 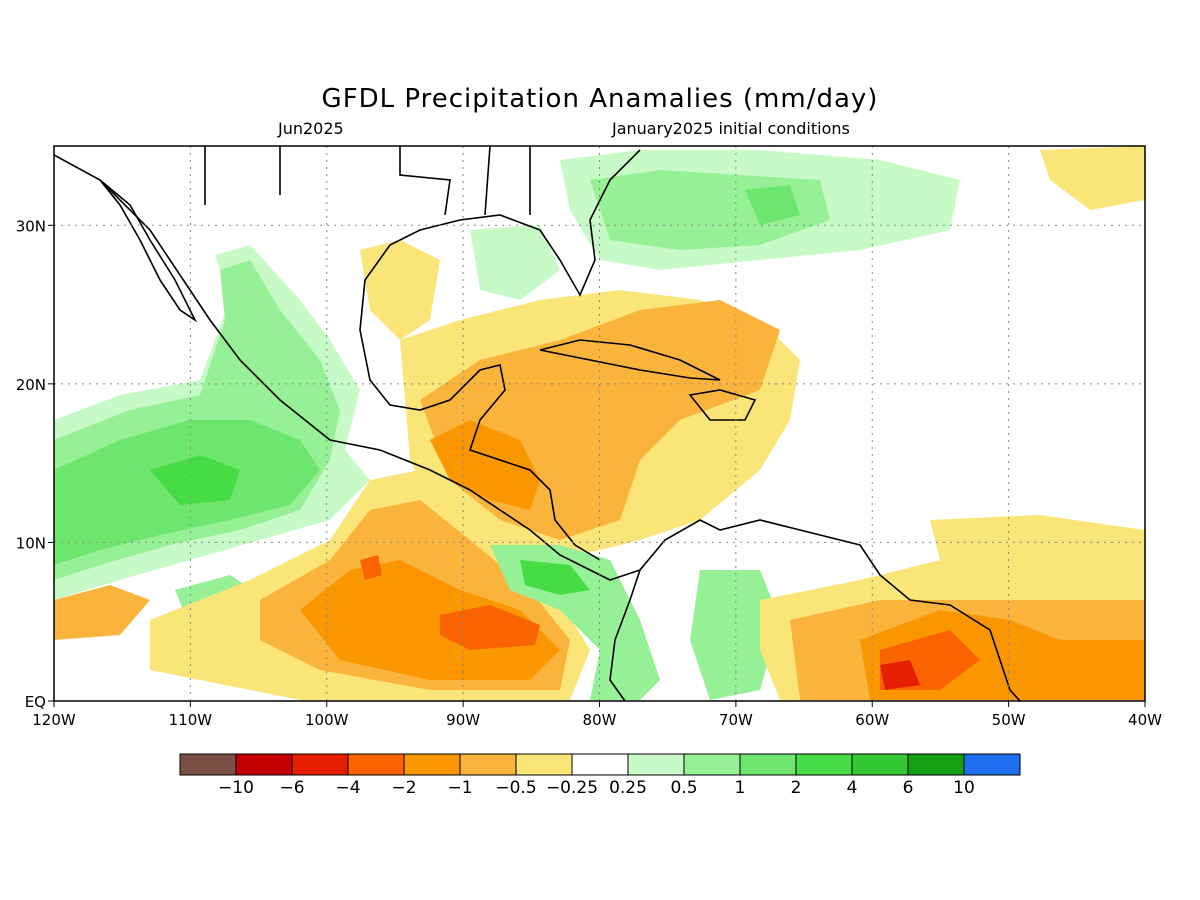 I want to click on colorbar-label: −1, so click(x=459, y=788).